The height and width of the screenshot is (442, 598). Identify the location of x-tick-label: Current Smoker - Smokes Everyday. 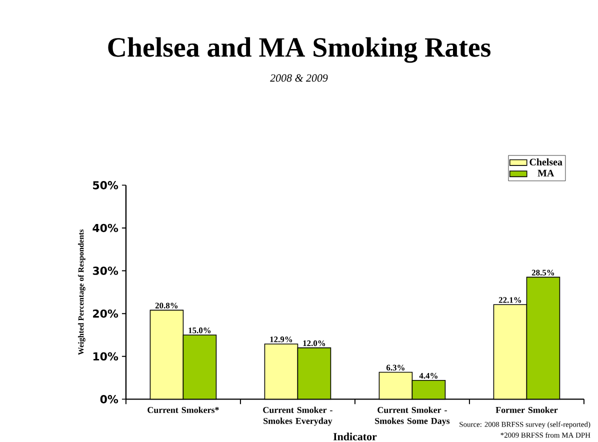
(297, 416).